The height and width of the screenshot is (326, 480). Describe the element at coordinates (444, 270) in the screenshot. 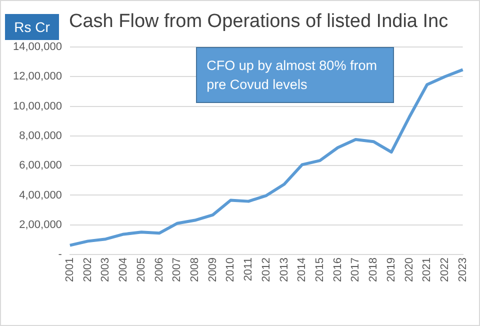

I see `x-tick-label: 2022` at that location.